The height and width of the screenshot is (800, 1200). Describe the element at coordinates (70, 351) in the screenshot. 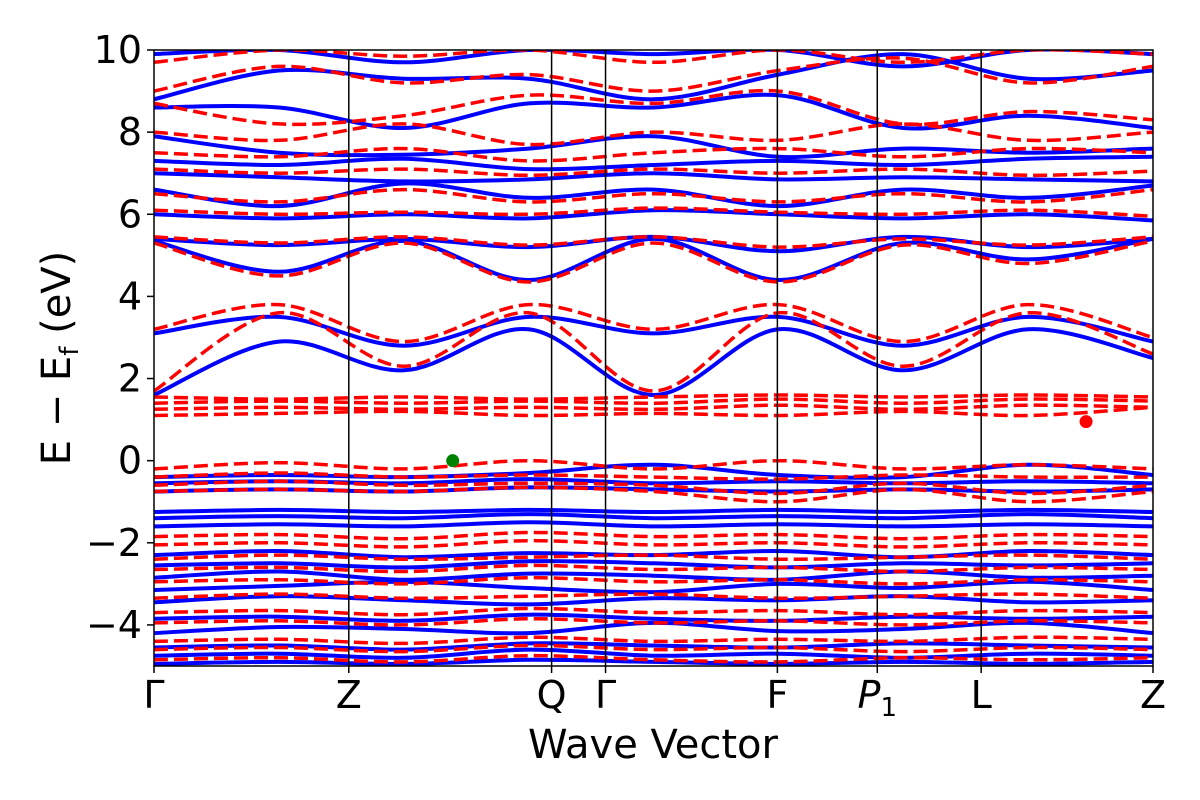

I see `y-axis-title-subscript: f` at that location.